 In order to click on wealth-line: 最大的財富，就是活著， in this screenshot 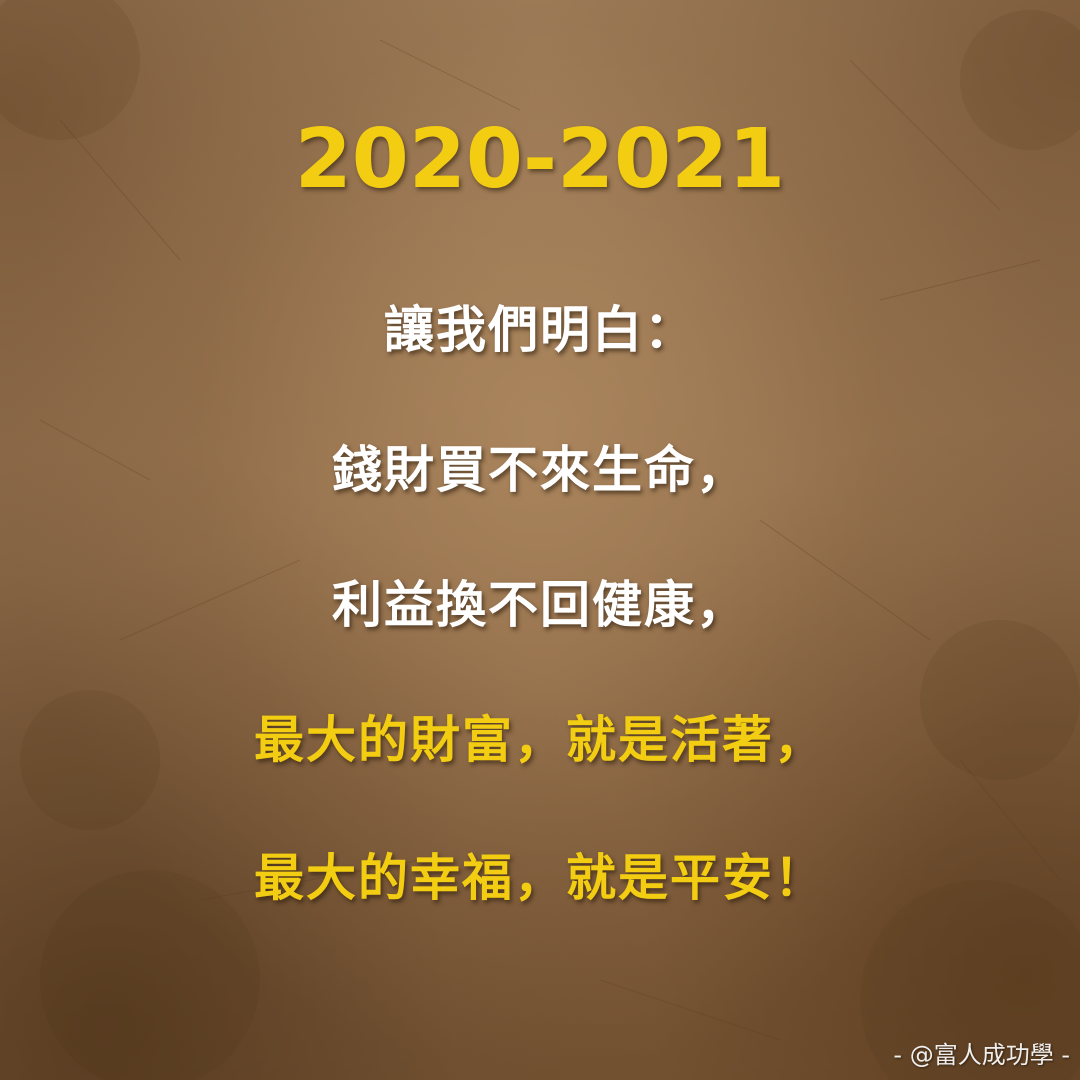, I will do `click(540, 740)`.